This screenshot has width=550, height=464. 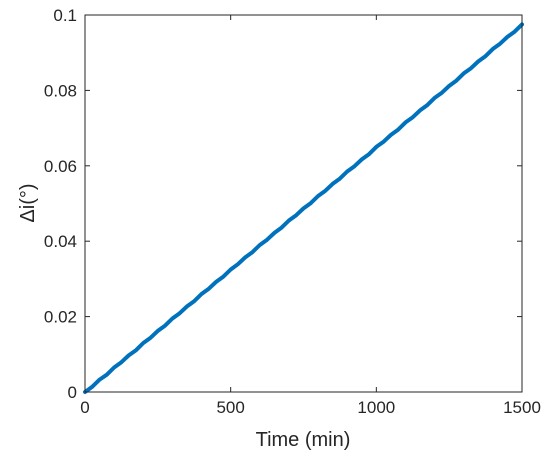 What do you see at coordinates (60, 317) in the screenshot?
I see `y-tick-label: 0.02` at bounding box center [60, 317].